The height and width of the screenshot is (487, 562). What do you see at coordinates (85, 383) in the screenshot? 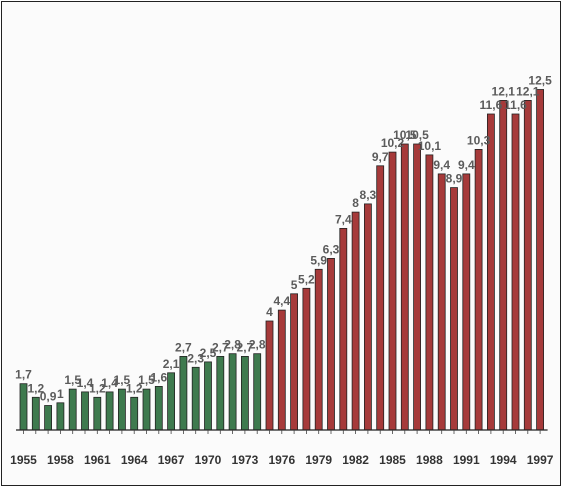
I see `value-label-1960: 1,4` at bounding box center [85, 383].